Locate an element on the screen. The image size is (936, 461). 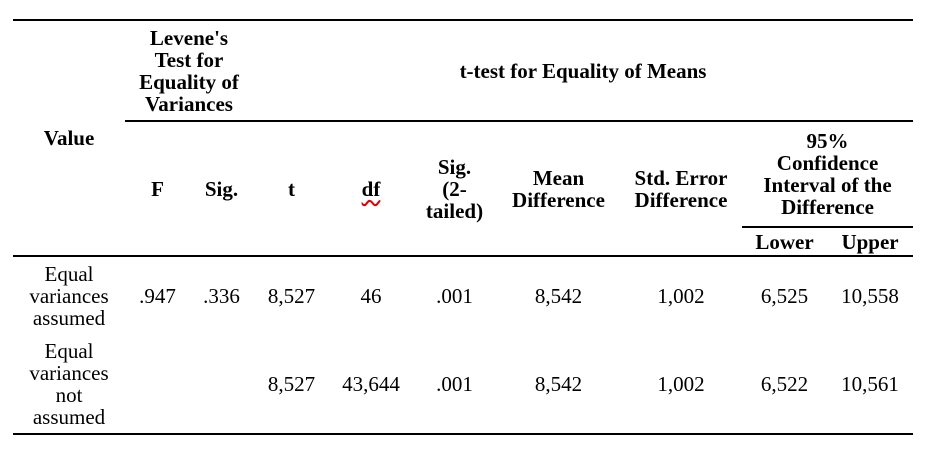
row-label-equal-variances-not-assumed: Equal variances not assumed is located at coordinates (69, 384).